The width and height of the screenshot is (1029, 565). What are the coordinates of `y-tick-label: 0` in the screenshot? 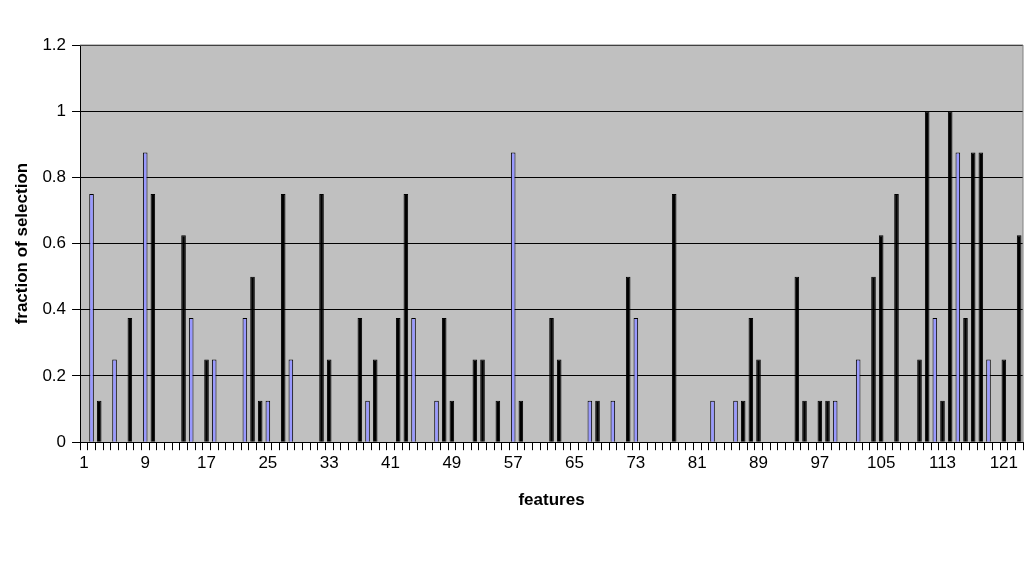 It's located at (61, 441).